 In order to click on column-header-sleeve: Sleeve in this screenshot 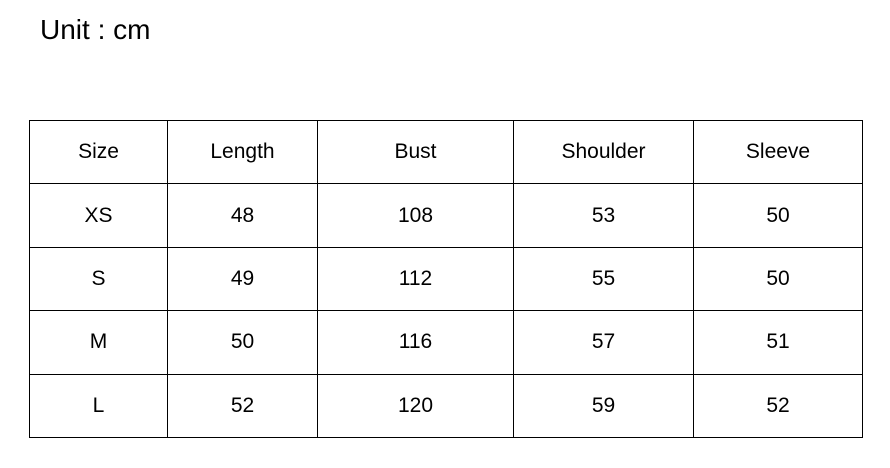, I will do `click(778, 152)`.